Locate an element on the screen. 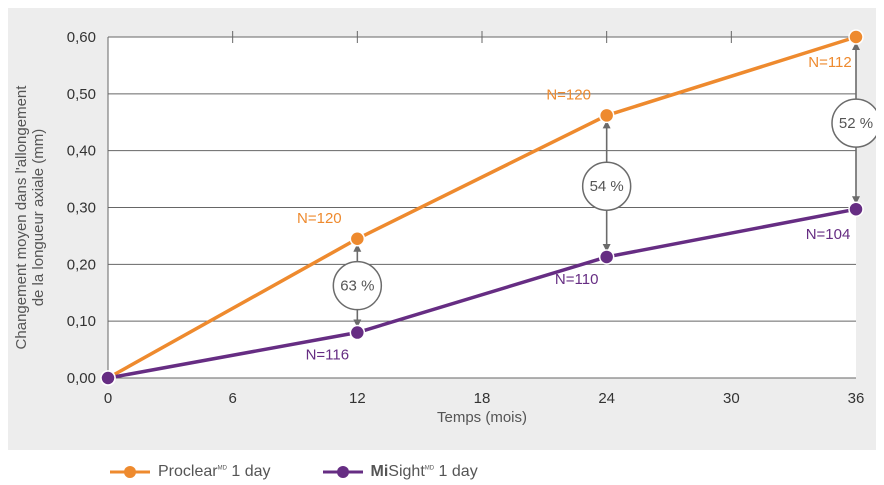 The image size is (884, 485). point-label-series-1: N=110 is located at coordinates (577, 279).